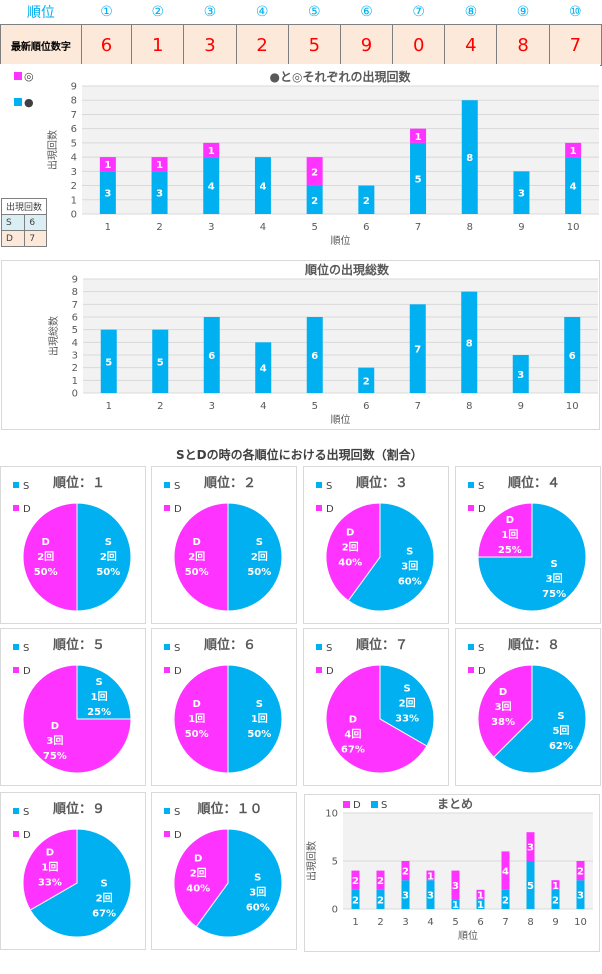 The width and height of the screenshot is (602, 974). Describe the element at coordinates (160, 406) in the screenshot. I see `x-tick-label: 2` at that location.